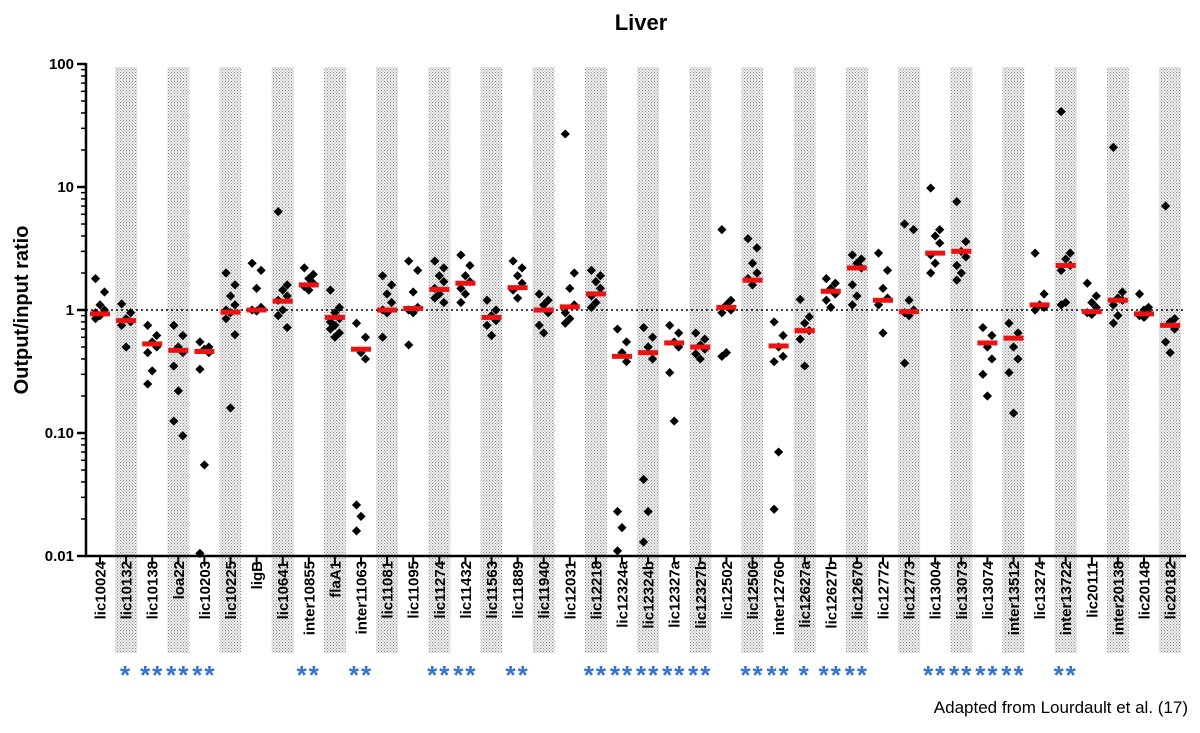 The height and width of the screenshot is (733, 1200). I want to click on y-tick-label: 10, so click(65, 187).